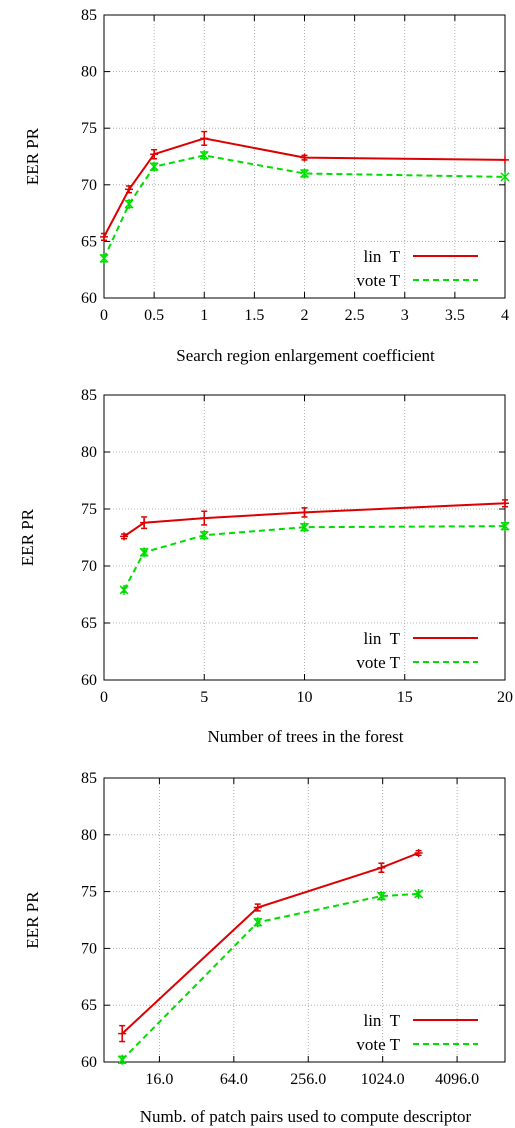 Image resolution: width=515 pixels, height=1128 pixels. What do you see at coordinates (154, 315) in the screenshot?
I see `x-tick-label: 0.5` at bounding box center [154, 315].